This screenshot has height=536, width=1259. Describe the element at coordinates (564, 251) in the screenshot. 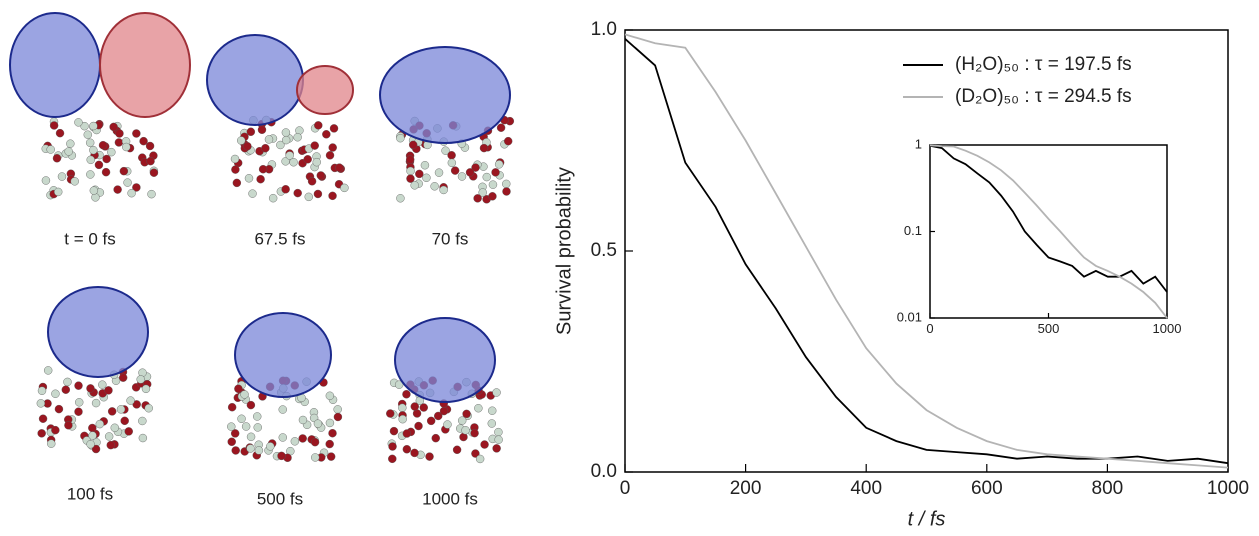

I see `y-axis-label: Survival probability` at that location.